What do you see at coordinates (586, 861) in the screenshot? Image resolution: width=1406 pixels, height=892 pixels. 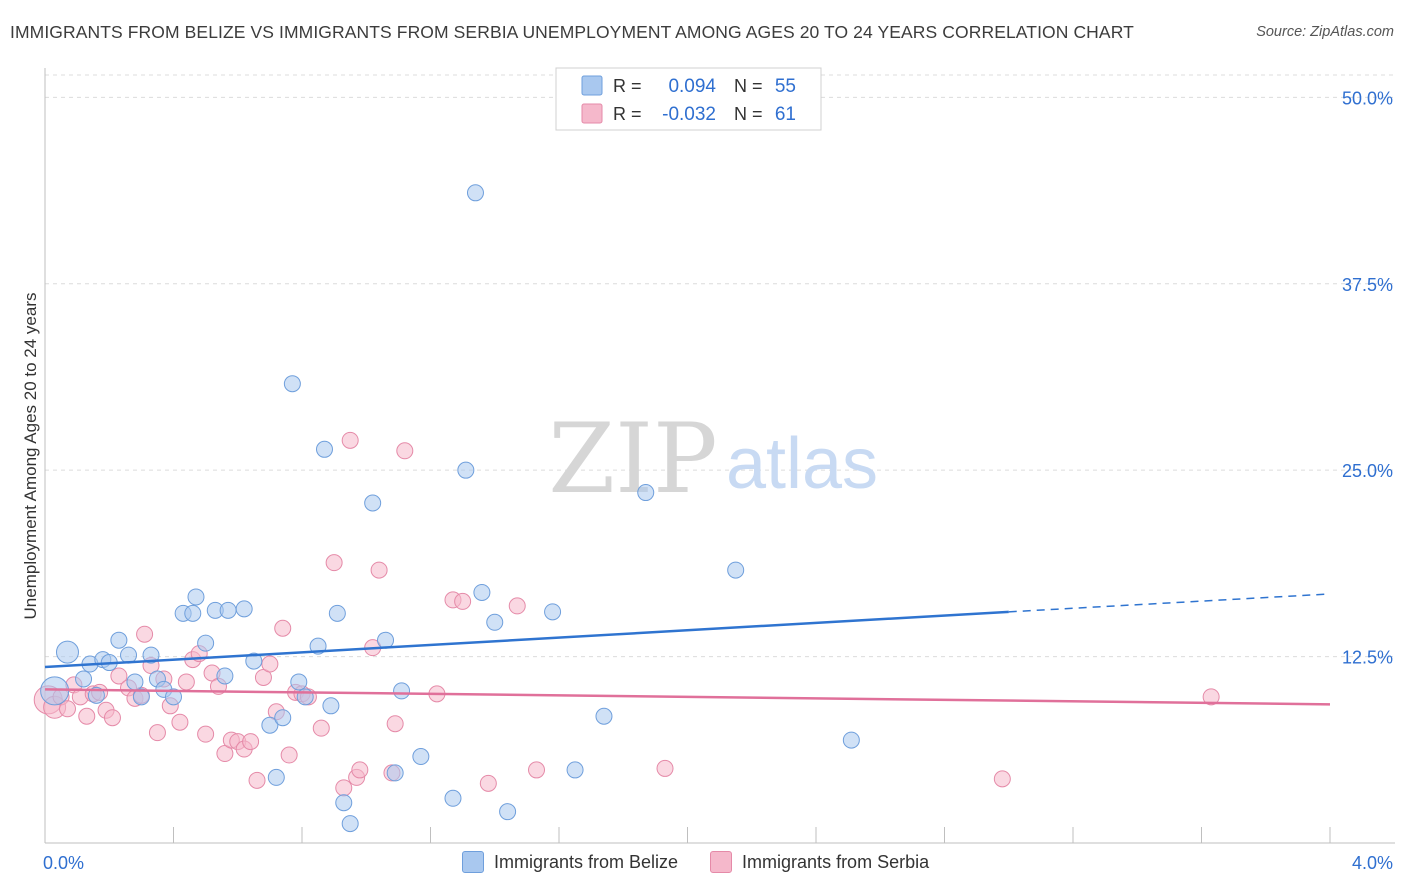 I see `legend-label-belize: Immigrants from Belize` at bounding box center [586, 861].